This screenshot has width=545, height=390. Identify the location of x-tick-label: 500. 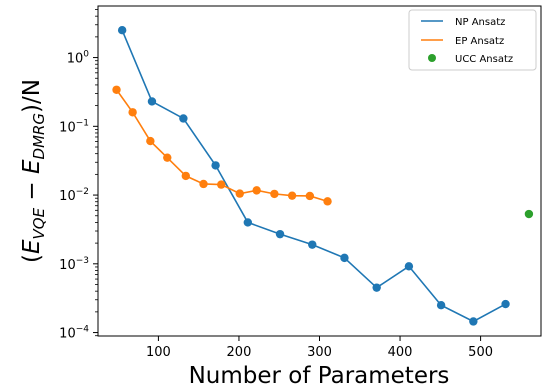
(480, 352).